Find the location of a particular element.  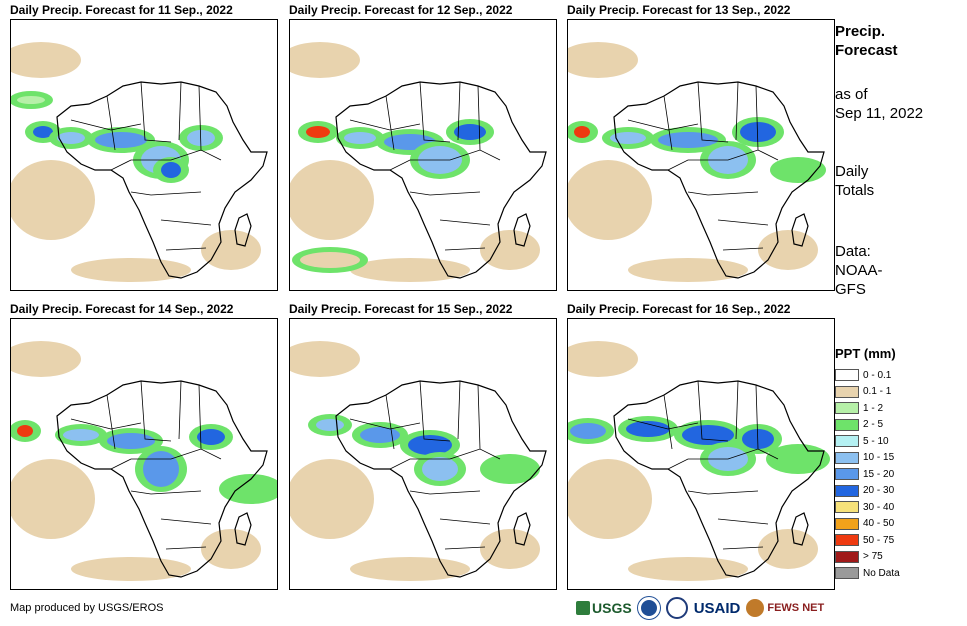

legend-item: 20 - 30 is located at coordinates (897, 491).